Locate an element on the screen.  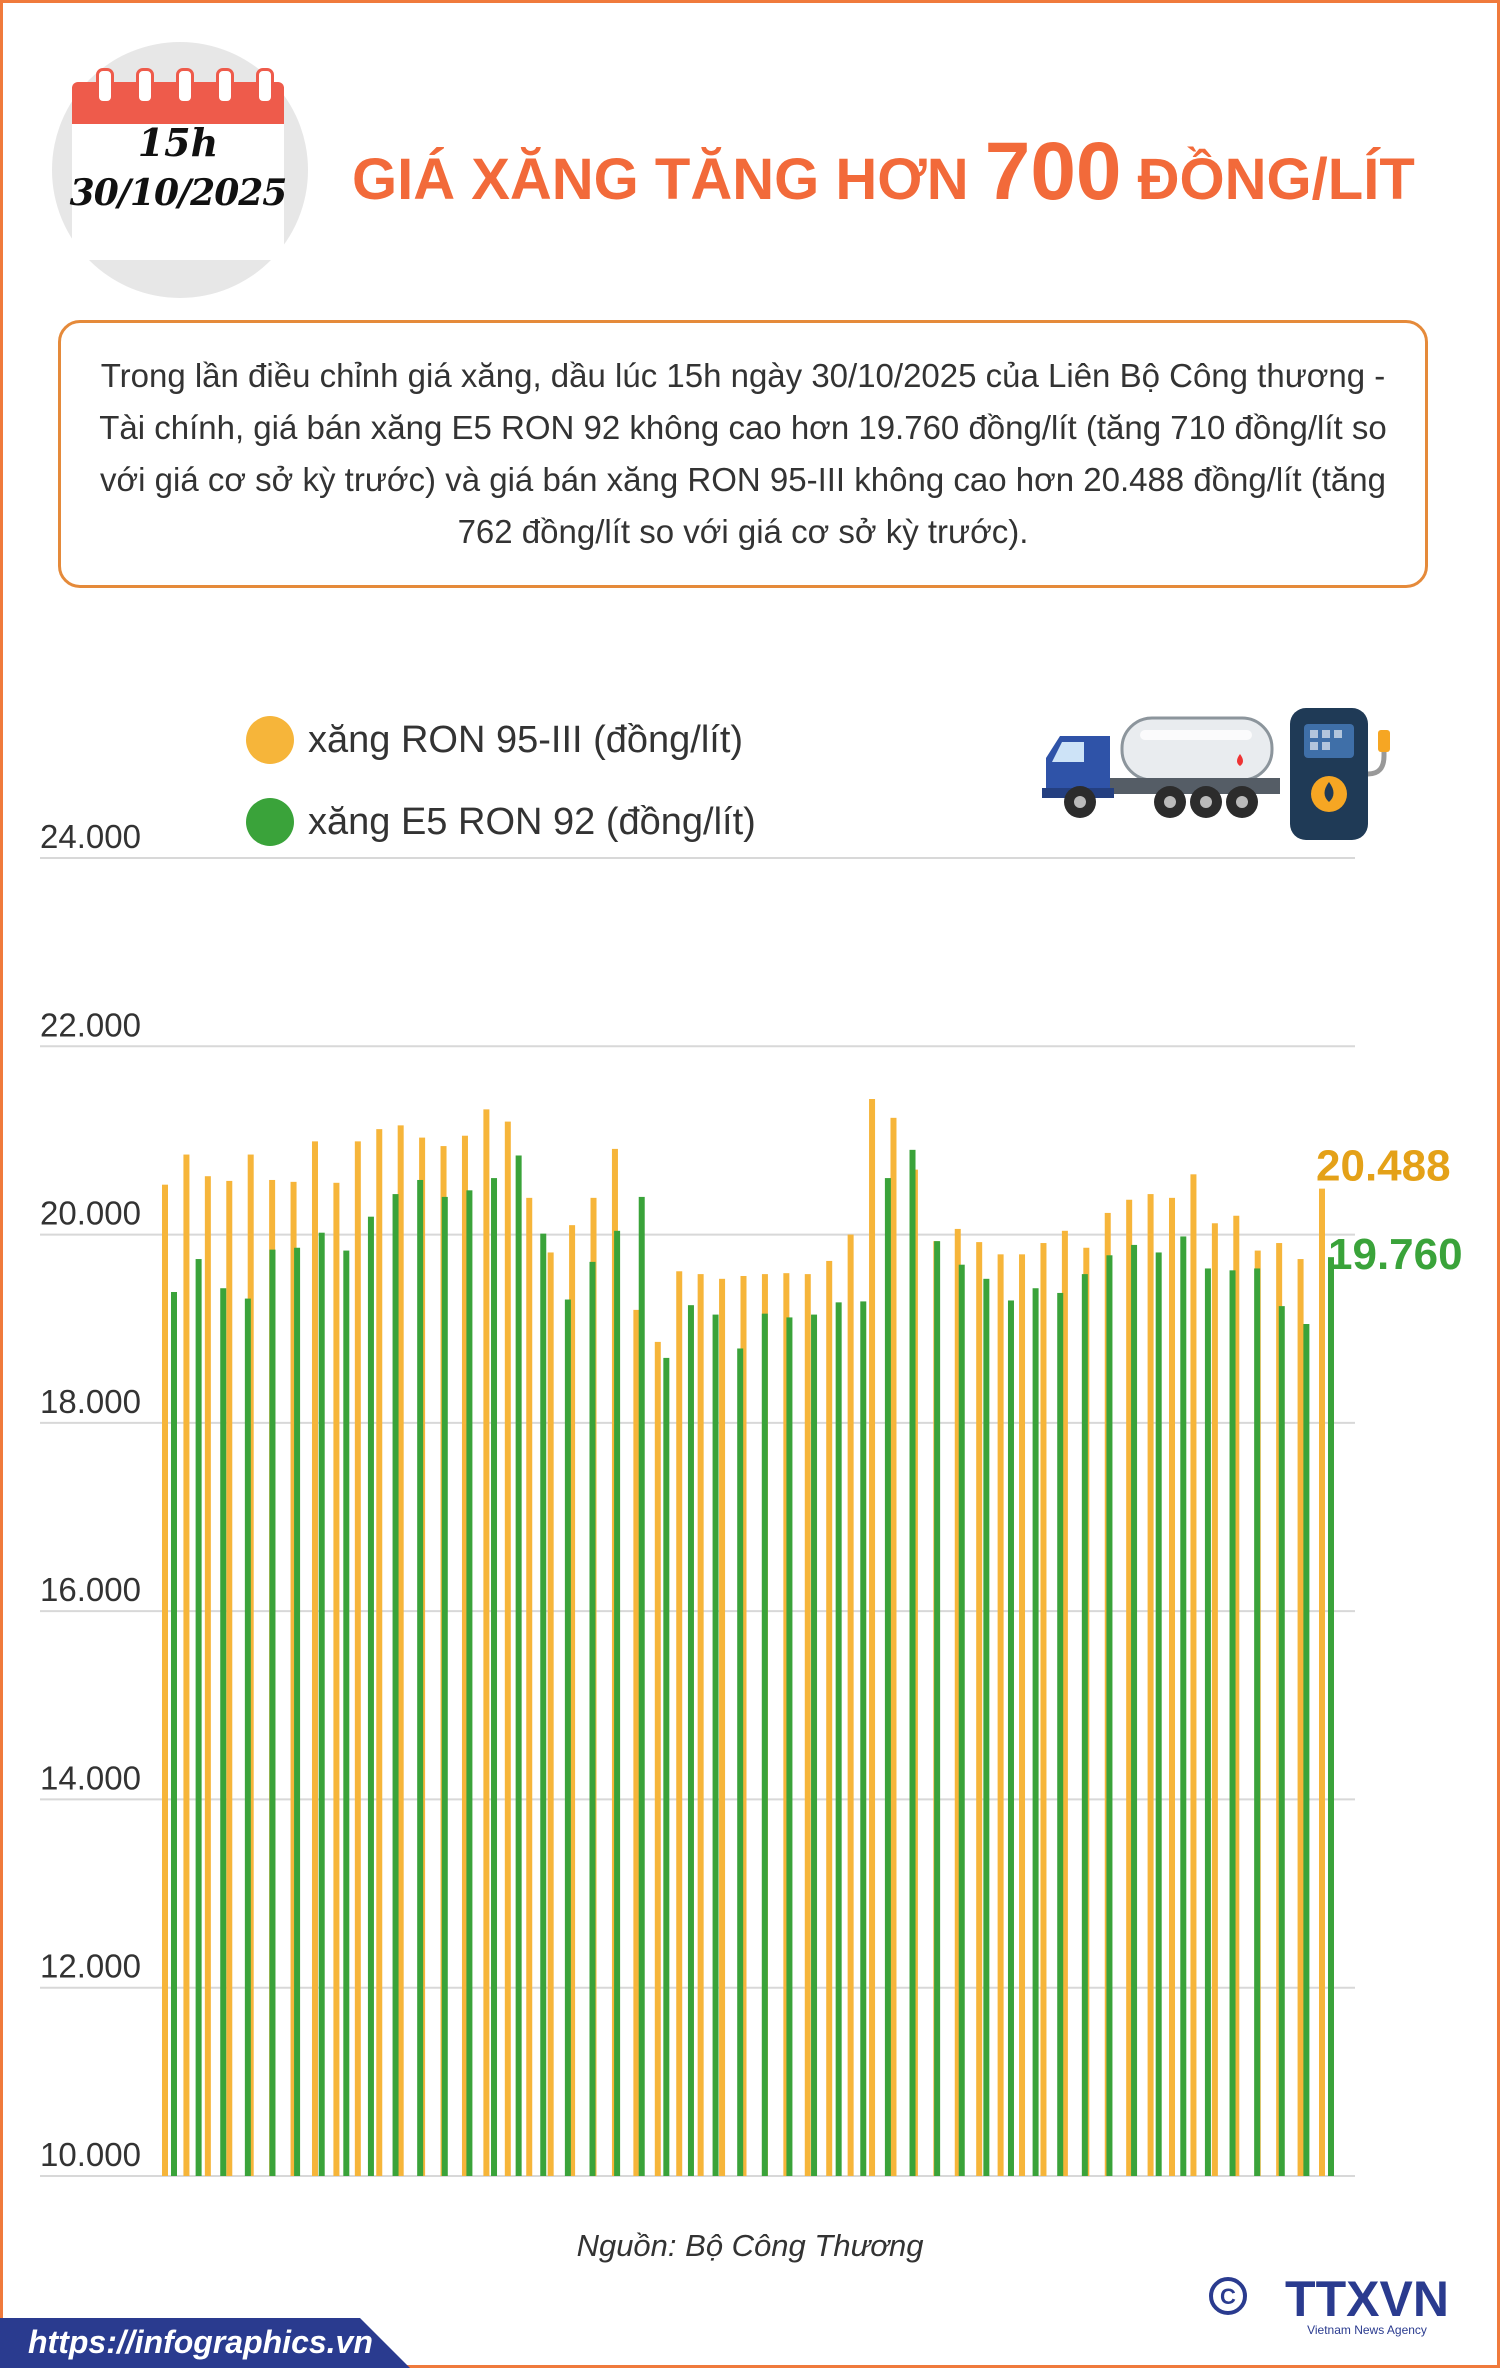
logo-text: TTXVN is located at coordinates (1367, 2299).